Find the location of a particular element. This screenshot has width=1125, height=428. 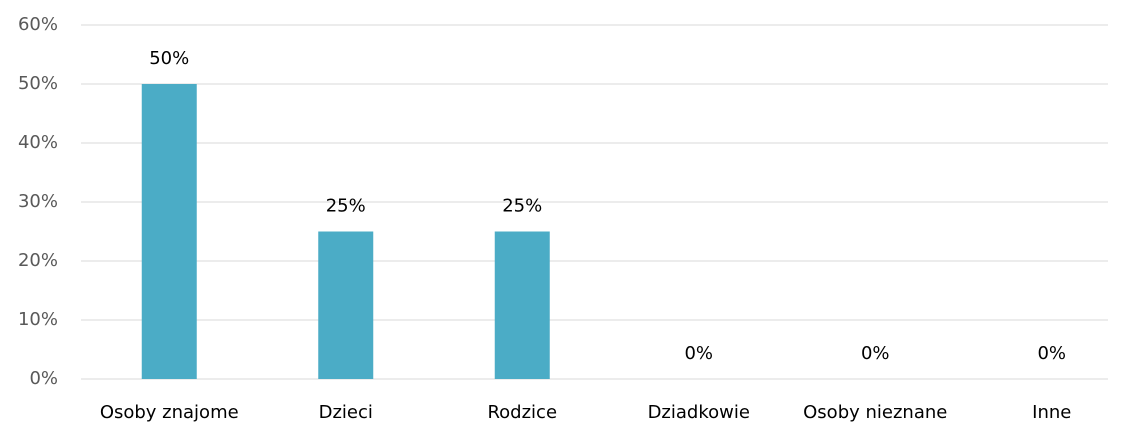

x-tick-label: Osoby nieznane is located at coordinates (875, 412).